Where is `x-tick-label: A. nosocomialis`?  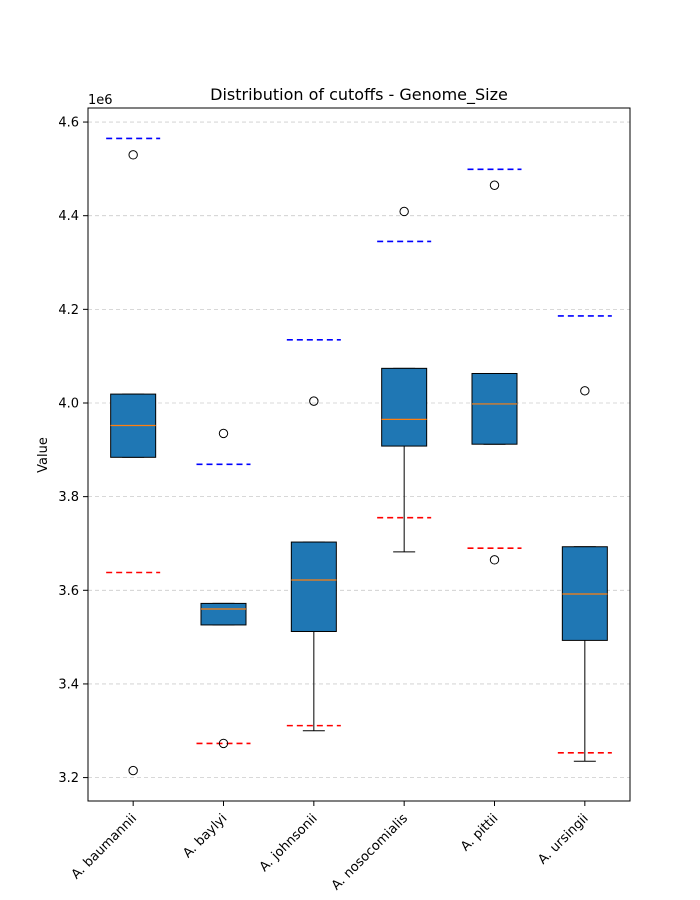
x-tick-label: A. nosocomialis is located at coordinates (370, 852).